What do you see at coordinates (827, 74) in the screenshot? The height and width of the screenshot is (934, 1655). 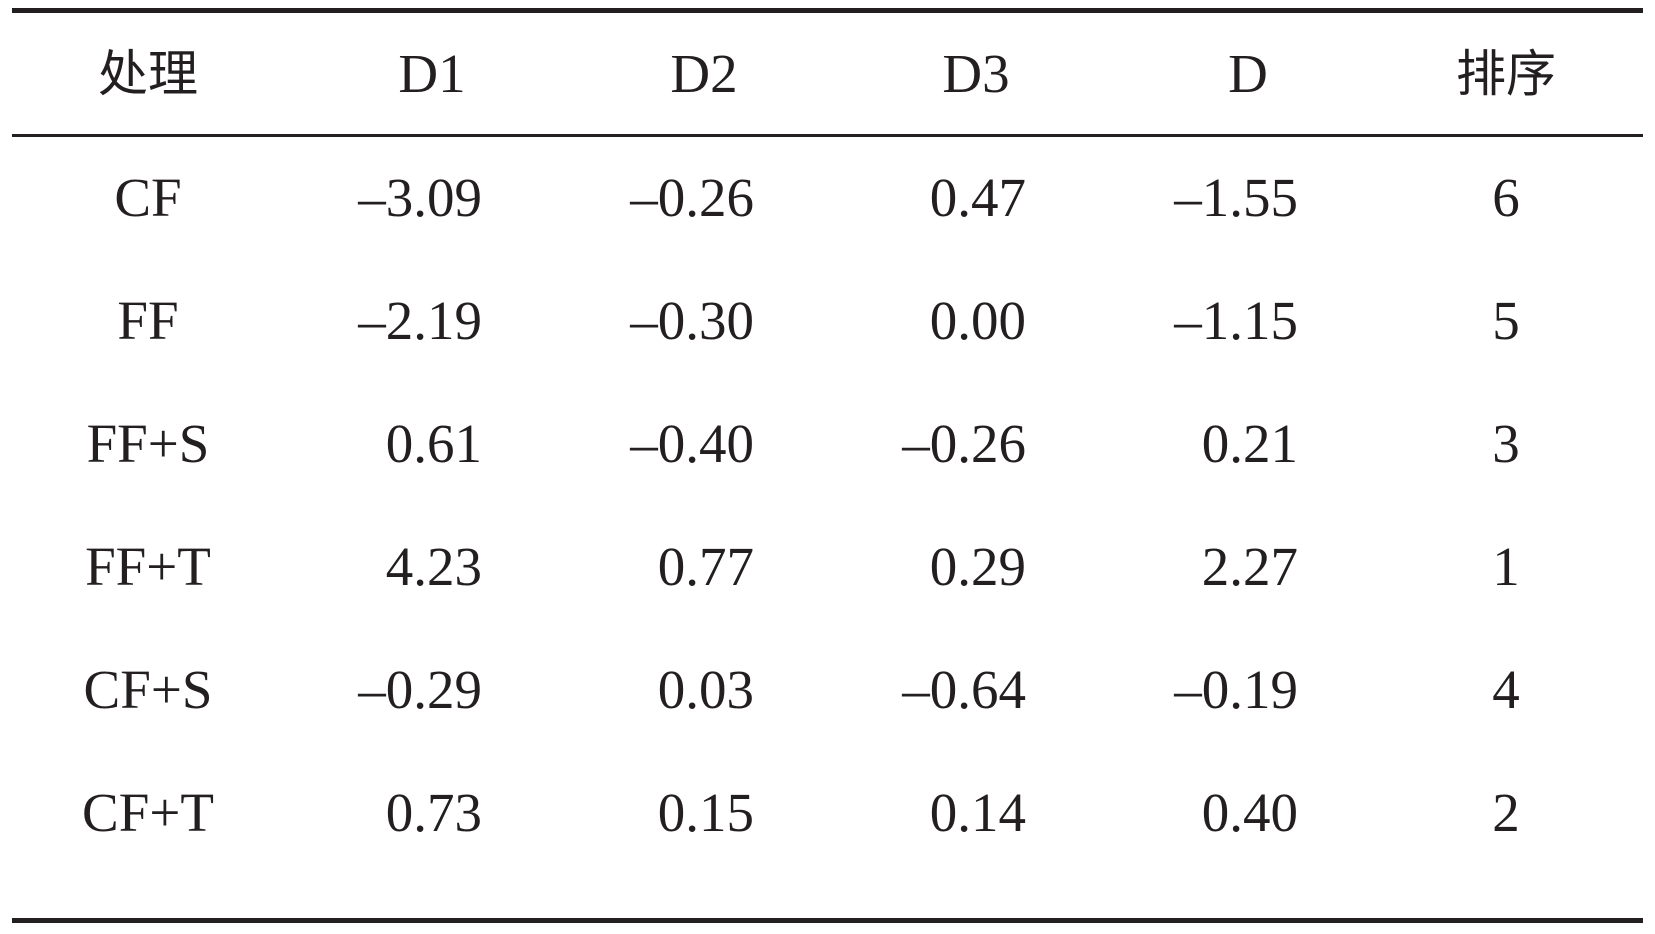 I see `header-row: 处理 D1 D2 D3 D 排序` at bounding box center [827, 74].